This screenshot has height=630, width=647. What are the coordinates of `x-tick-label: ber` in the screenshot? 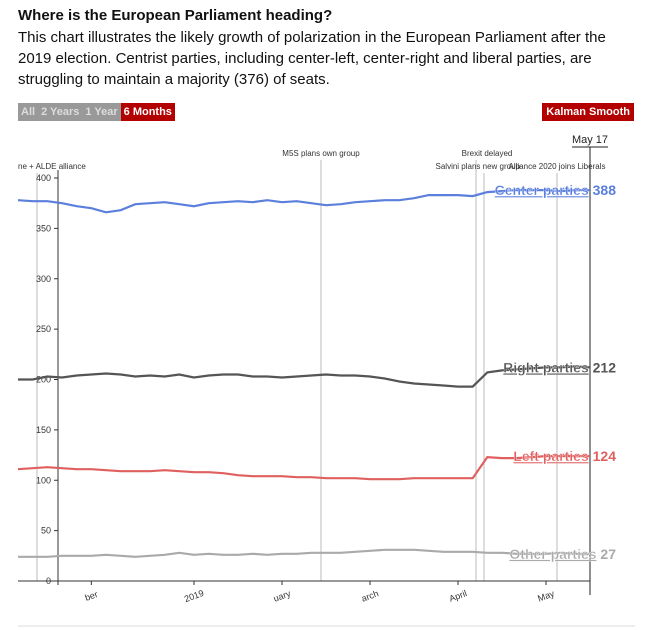 It's located at (92, 596).